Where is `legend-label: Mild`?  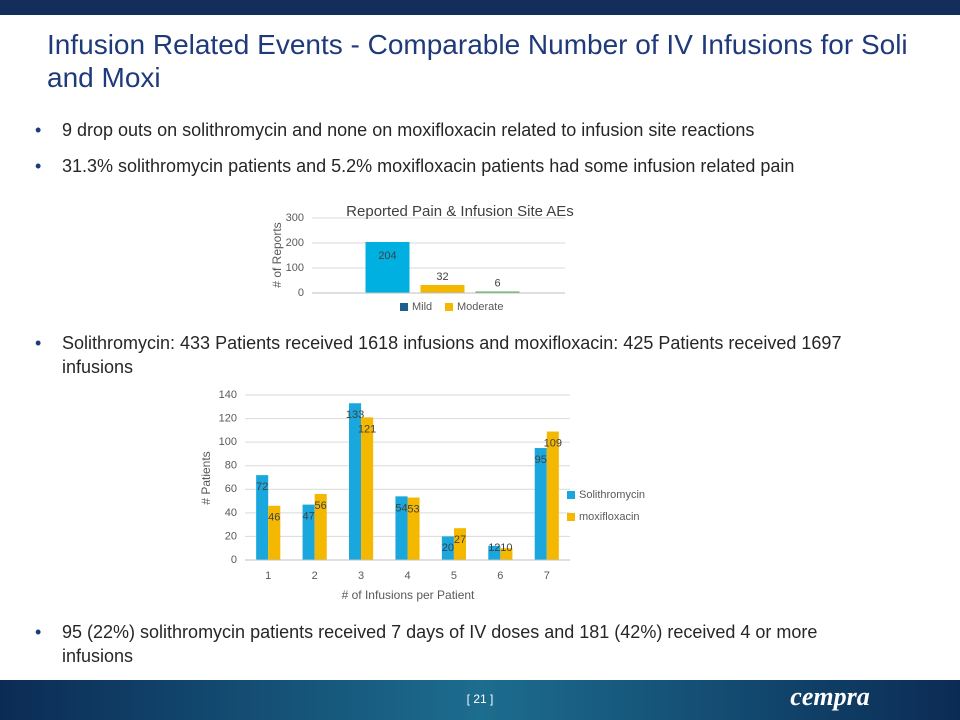 legend-label: Mild is located at coordinates (422, 307).